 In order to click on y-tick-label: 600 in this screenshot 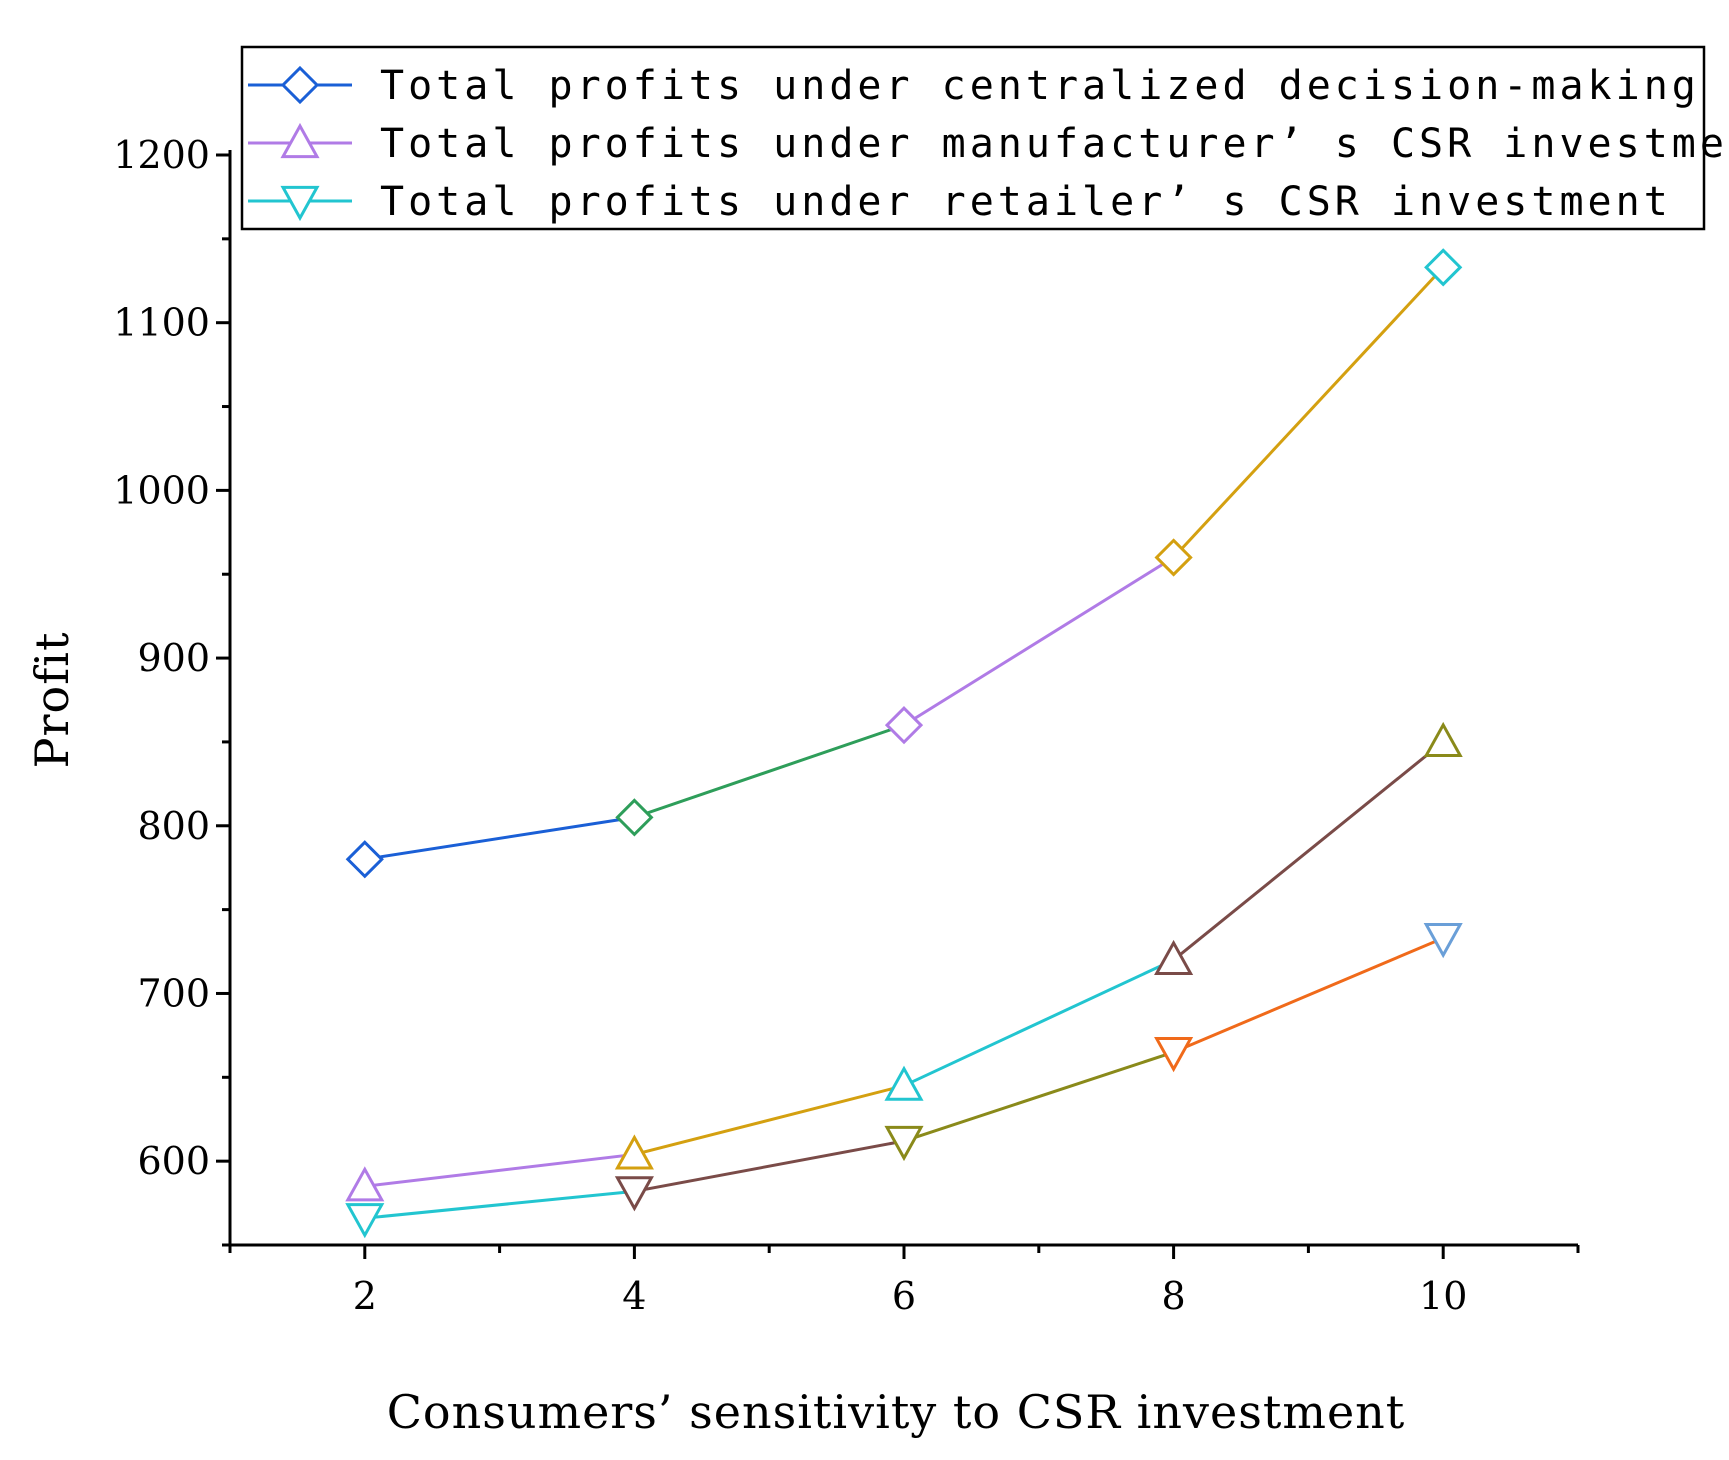, I will do `click(173, 1161)`.